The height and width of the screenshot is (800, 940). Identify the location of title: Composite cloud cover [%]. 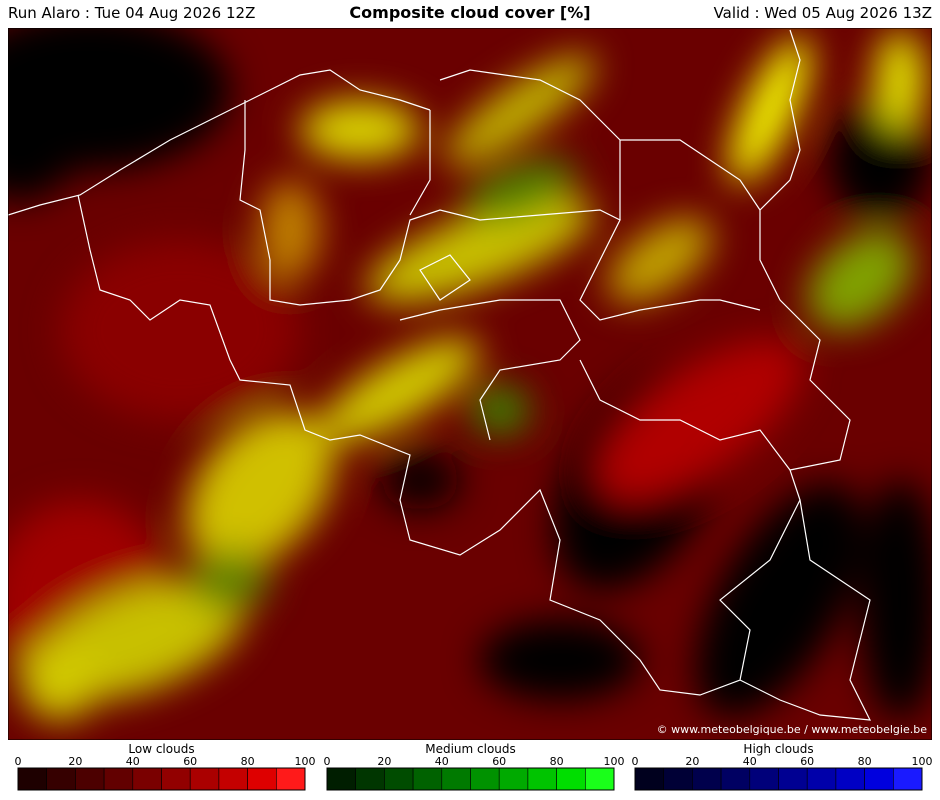
(469, 12).